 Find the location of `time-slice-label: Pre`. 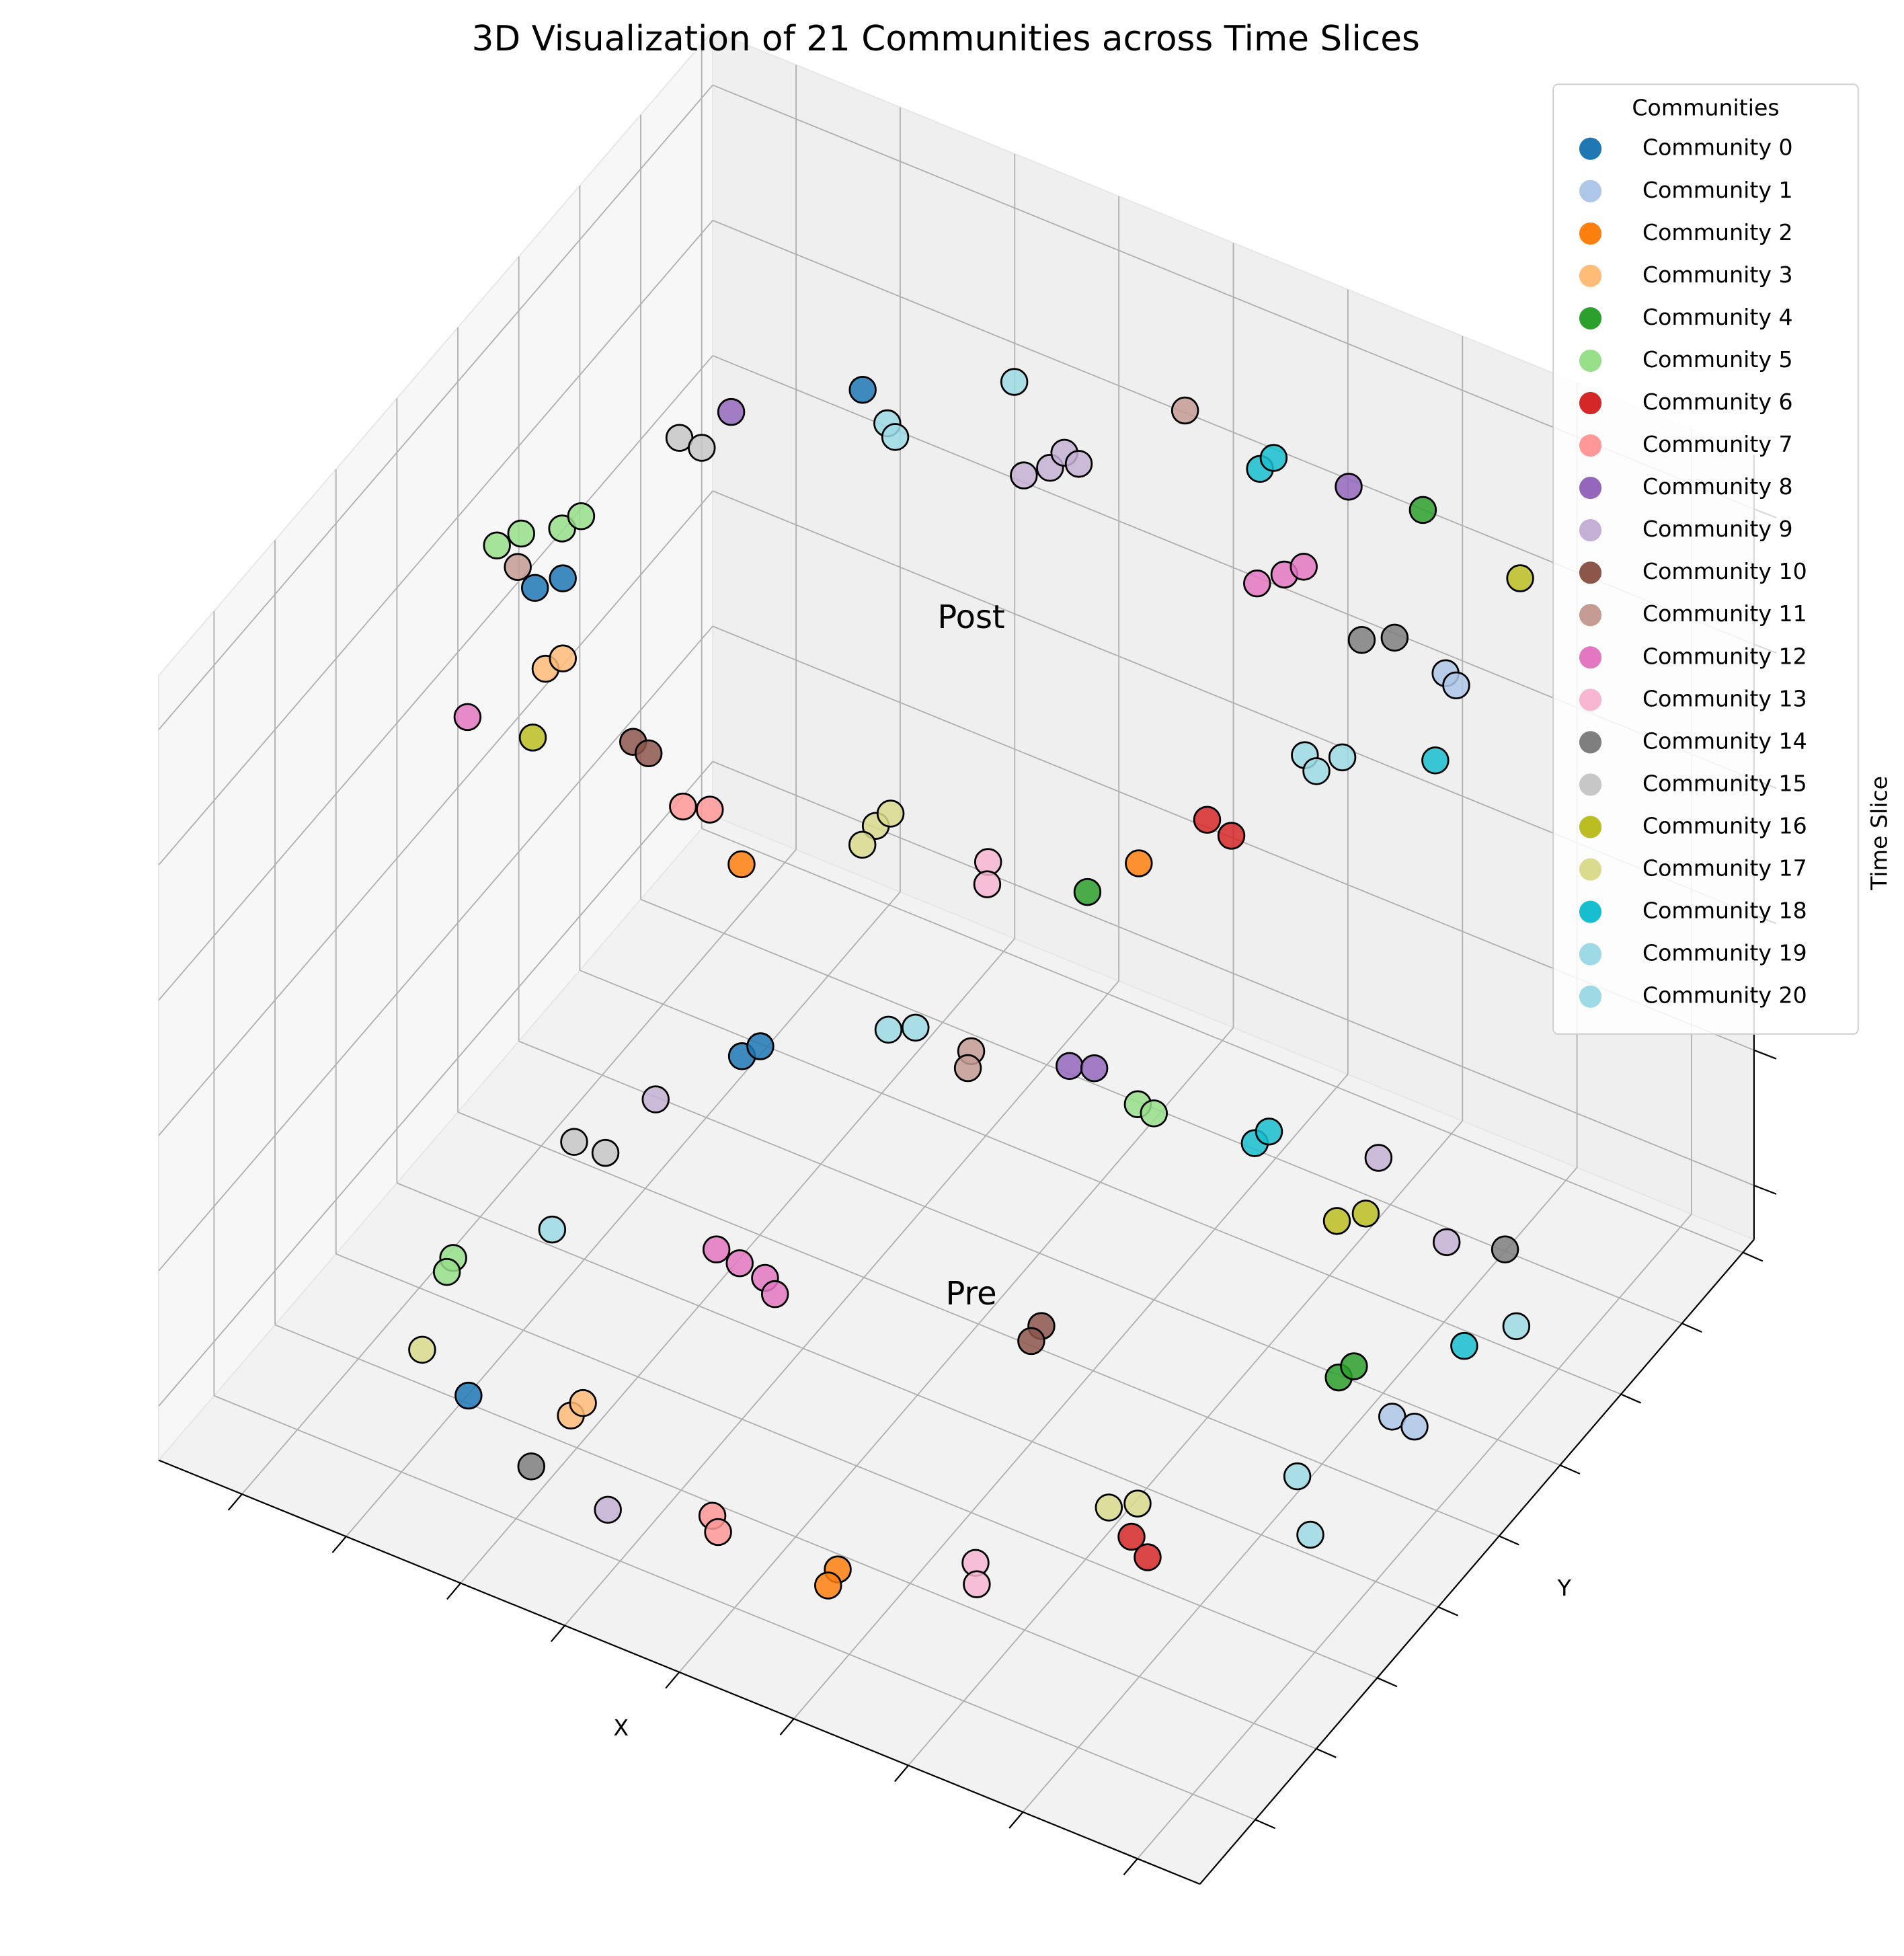

time-slice-label: Pre is located at coordinates (971, 1295).